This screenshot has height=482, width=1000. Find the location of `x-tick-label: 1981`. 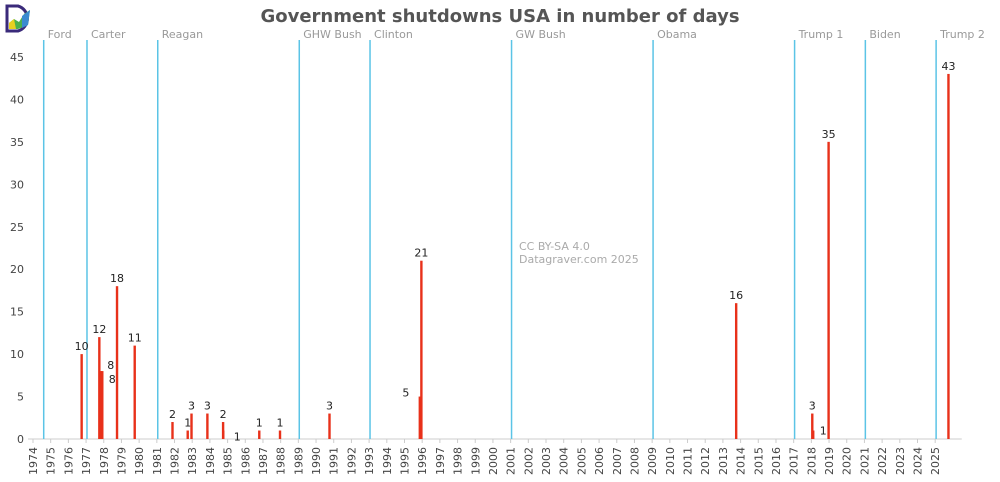

x-tick-label: 1981 is located at coordinates (157, 461).